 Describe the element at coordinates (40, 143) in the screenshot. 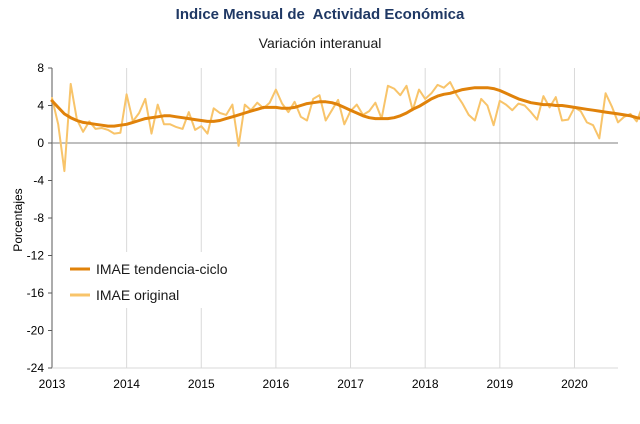

I see `y-tick-label: 0` at that location.